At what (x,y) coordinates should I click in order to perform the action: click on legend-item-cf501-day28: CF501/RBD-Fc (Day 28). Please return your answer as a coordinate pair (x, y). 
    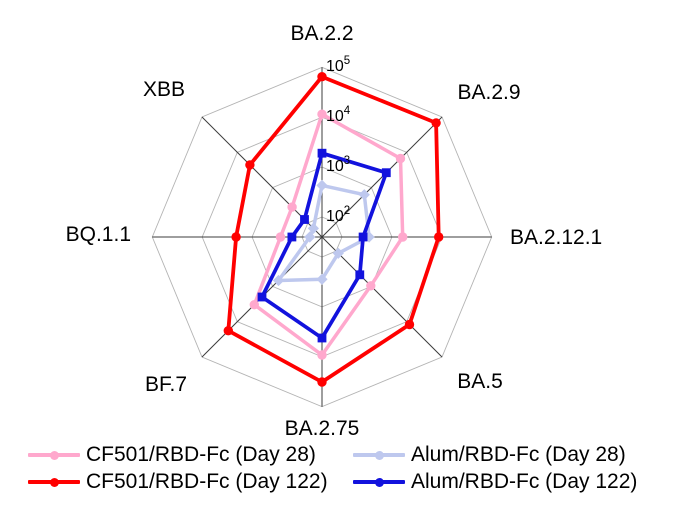
    Looking at the image, I should click on (172, 455).